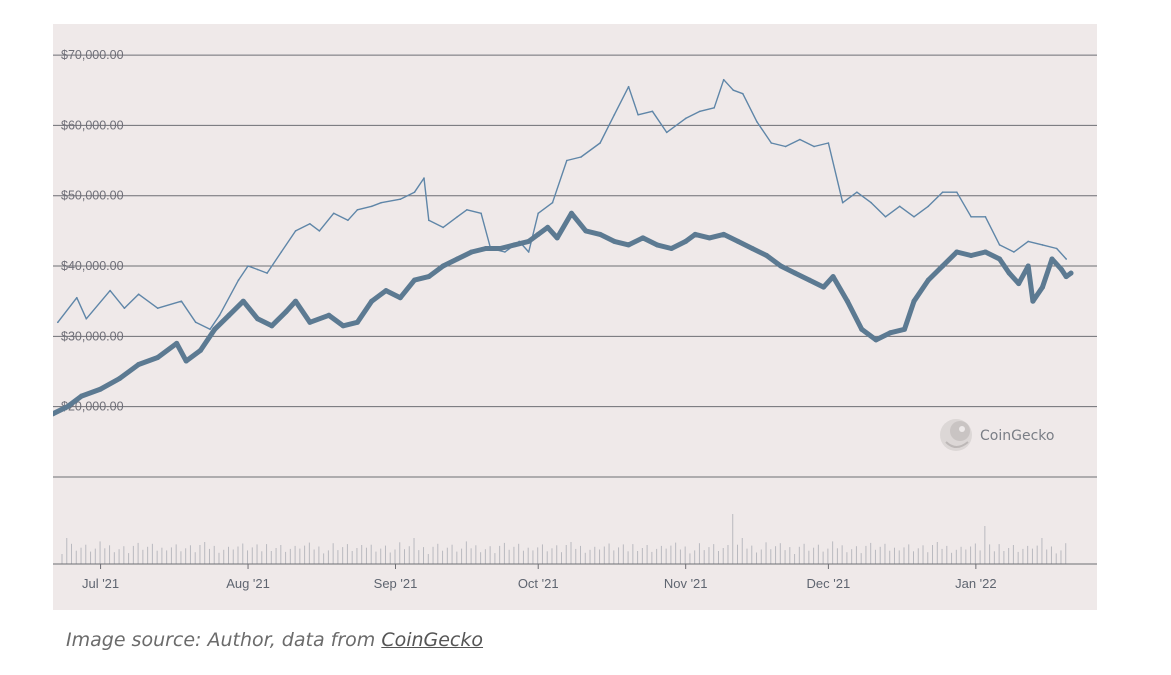  I want to click on y-tick-label: $20,000.00, so click(92, 407).